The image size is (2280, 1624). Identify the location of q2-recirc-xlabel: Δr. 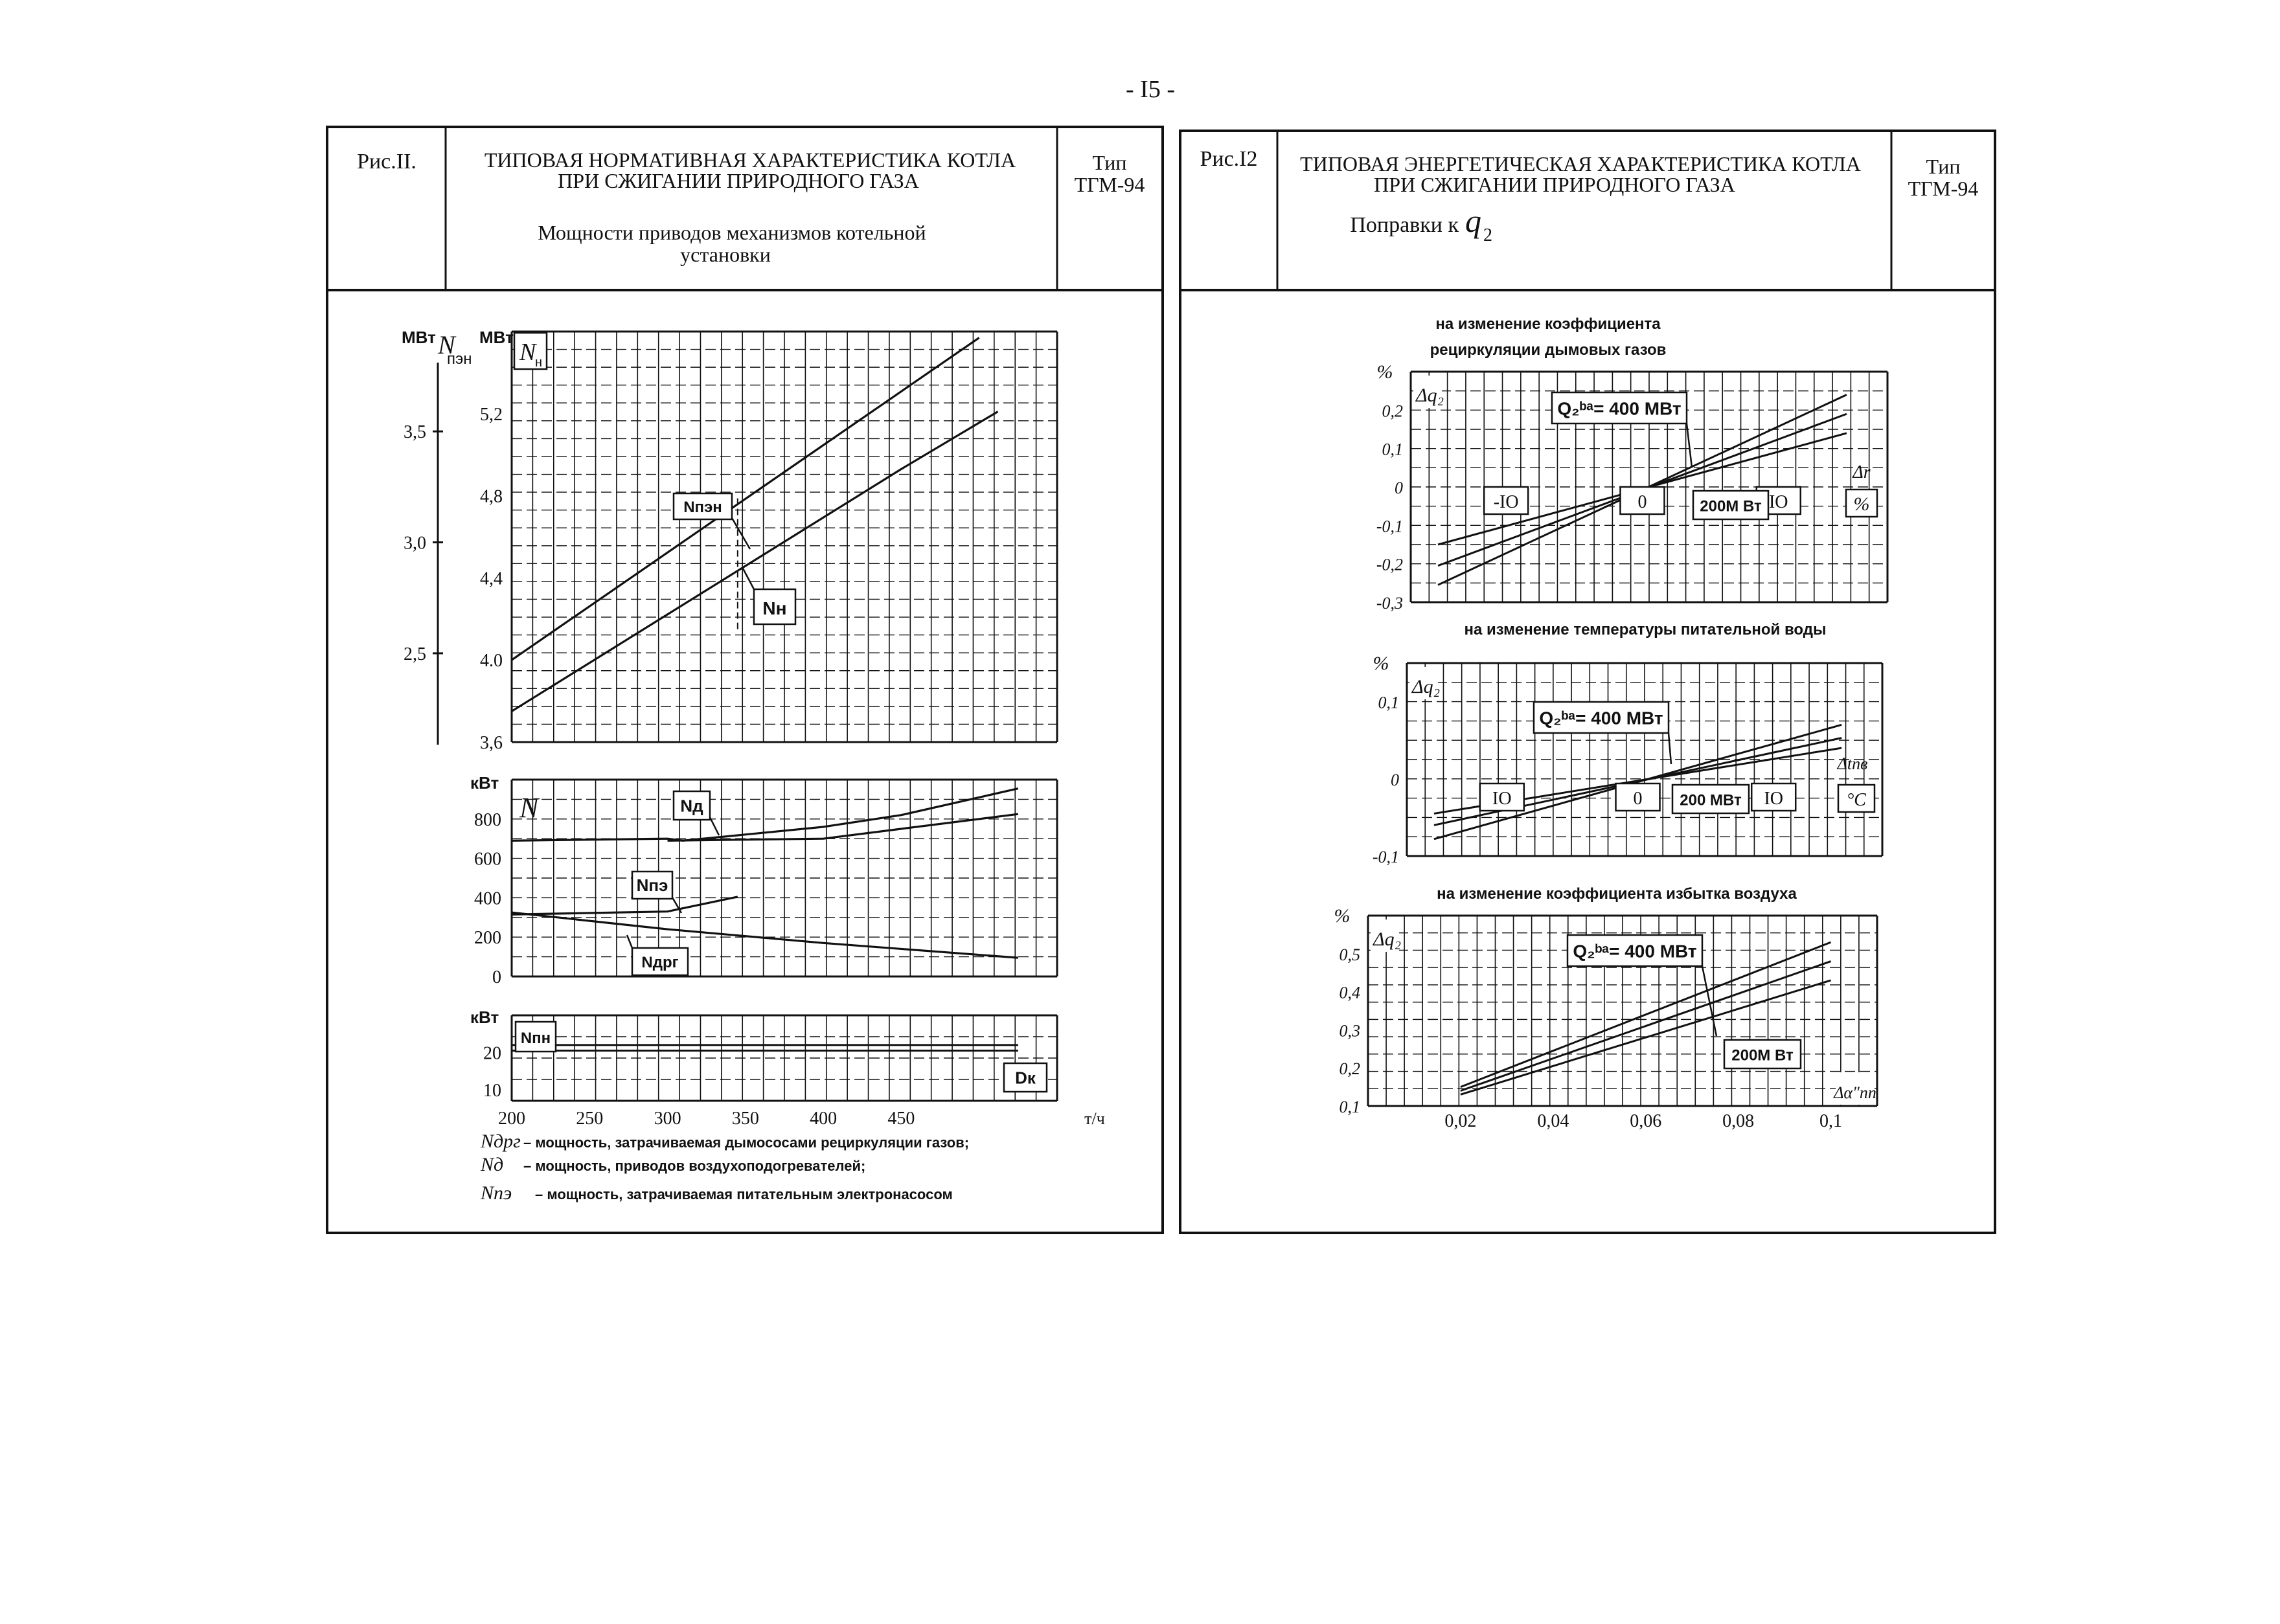
(1861, 472).